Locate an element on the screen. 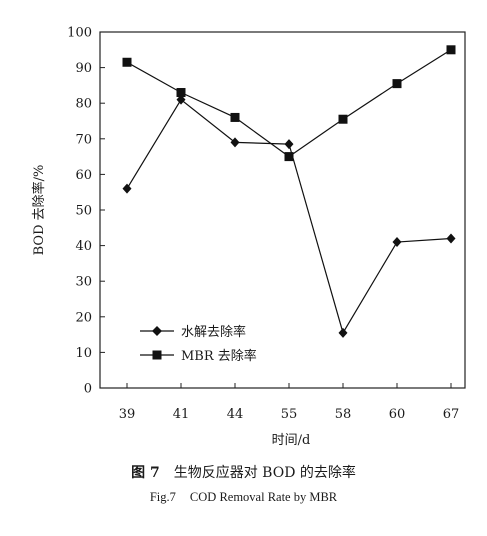 Image resolution: width=487 pixels, height=536 pixels. y-tick-label: 60 is located at coordinates (83, 175).